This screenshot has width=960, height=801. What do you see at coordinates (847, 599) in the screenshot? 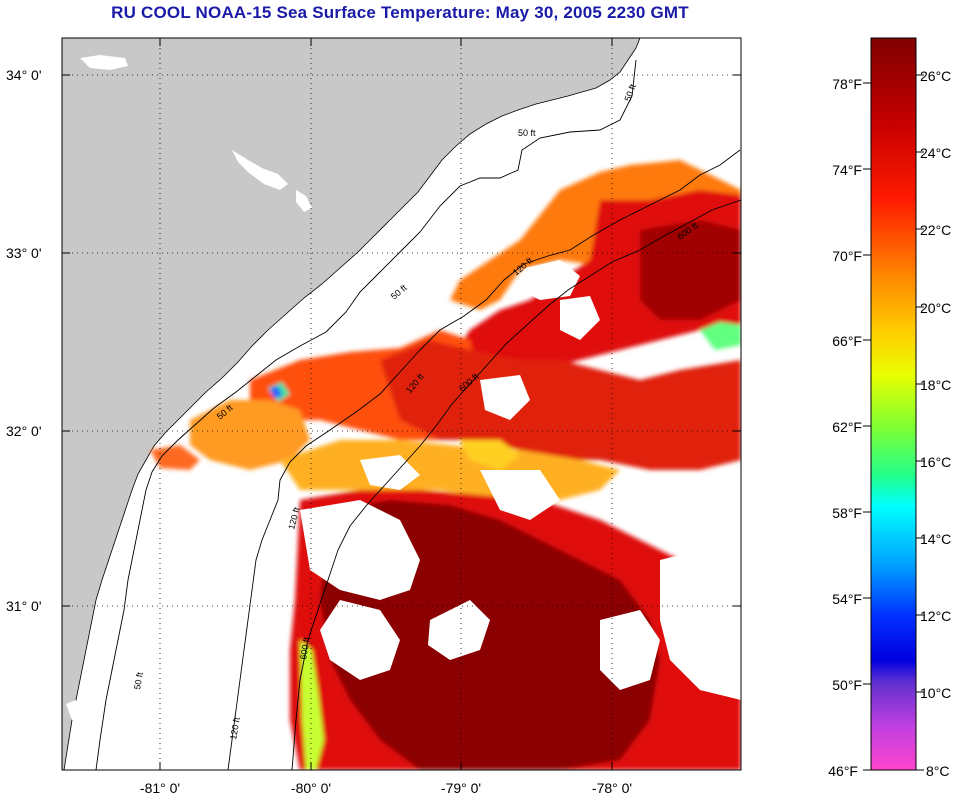
I see `colorbar-f-label: 54°F` at bounding box center [847, 599].